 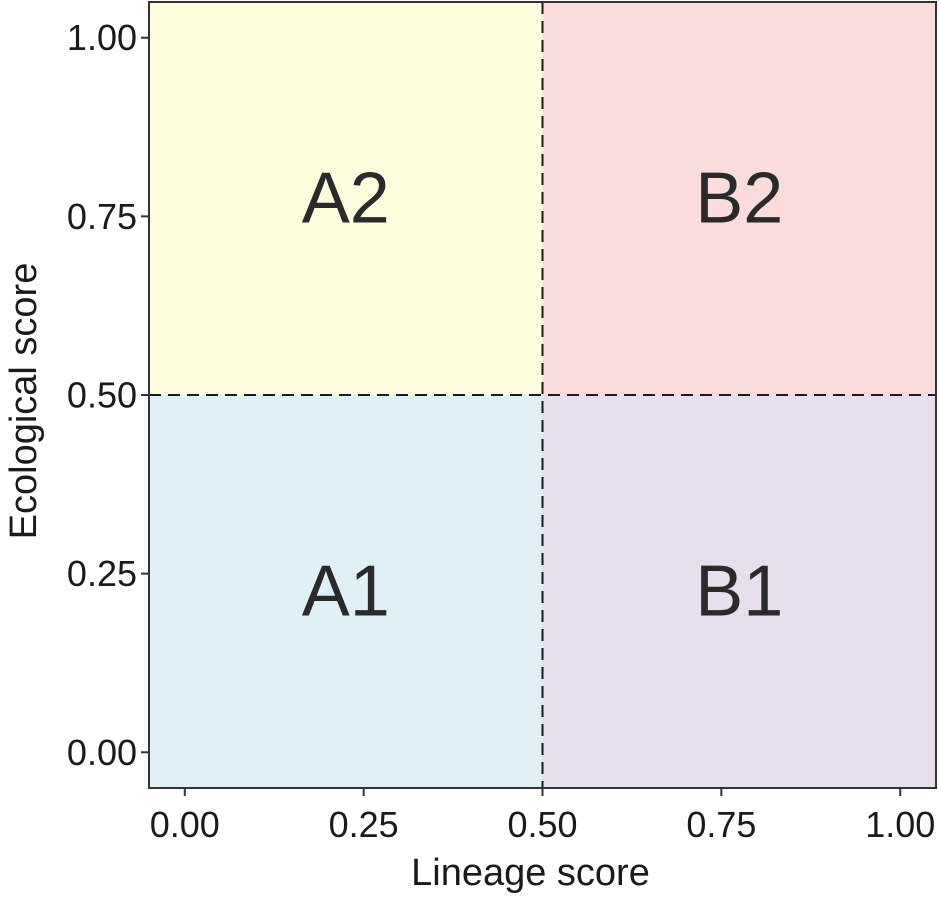 What do you see at coordinates (24, 401) in the screenshot?
I see `y-axis-title: Ecological score` at bounding box center [24, 401].